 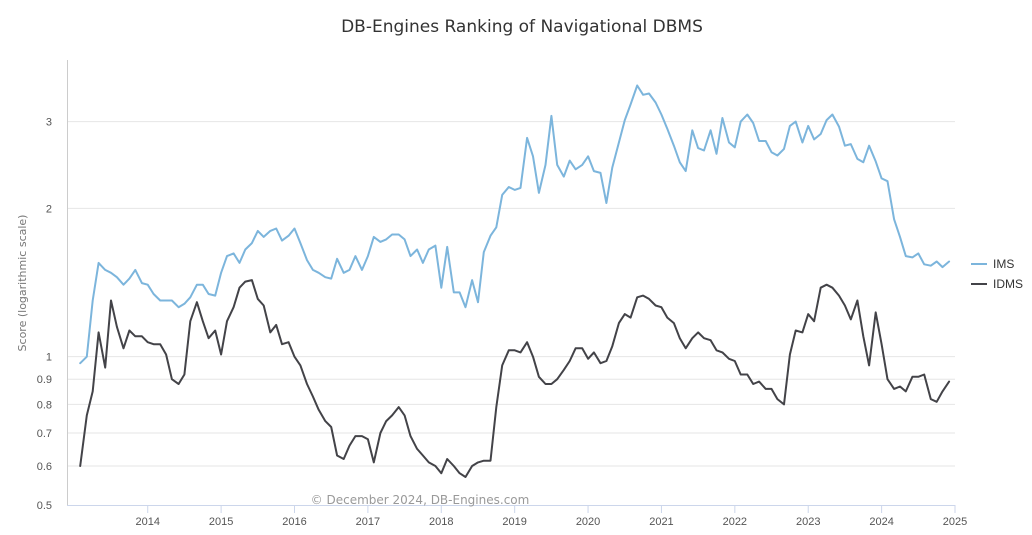 What do you see at coordinates (44, 467) in the screenshot?
I see `y-tick-label: 0.6` at bounding box center [44, 467].